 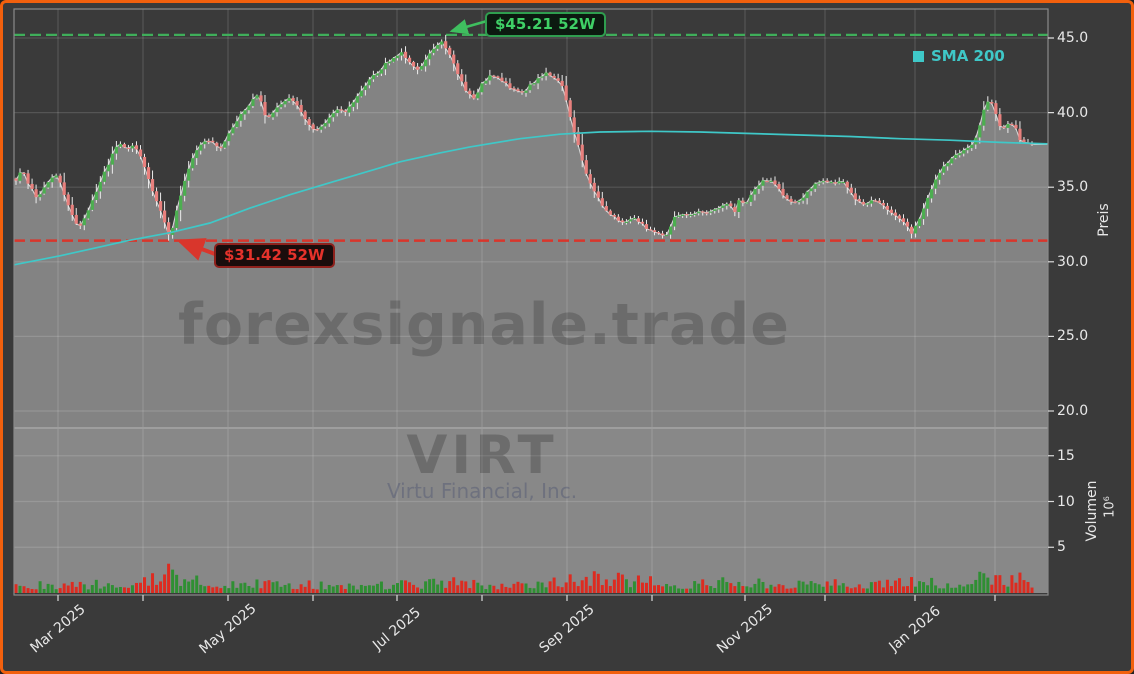 I want to click on high-52w-annotation: $45.21 52W, so click(x=545, y=24).